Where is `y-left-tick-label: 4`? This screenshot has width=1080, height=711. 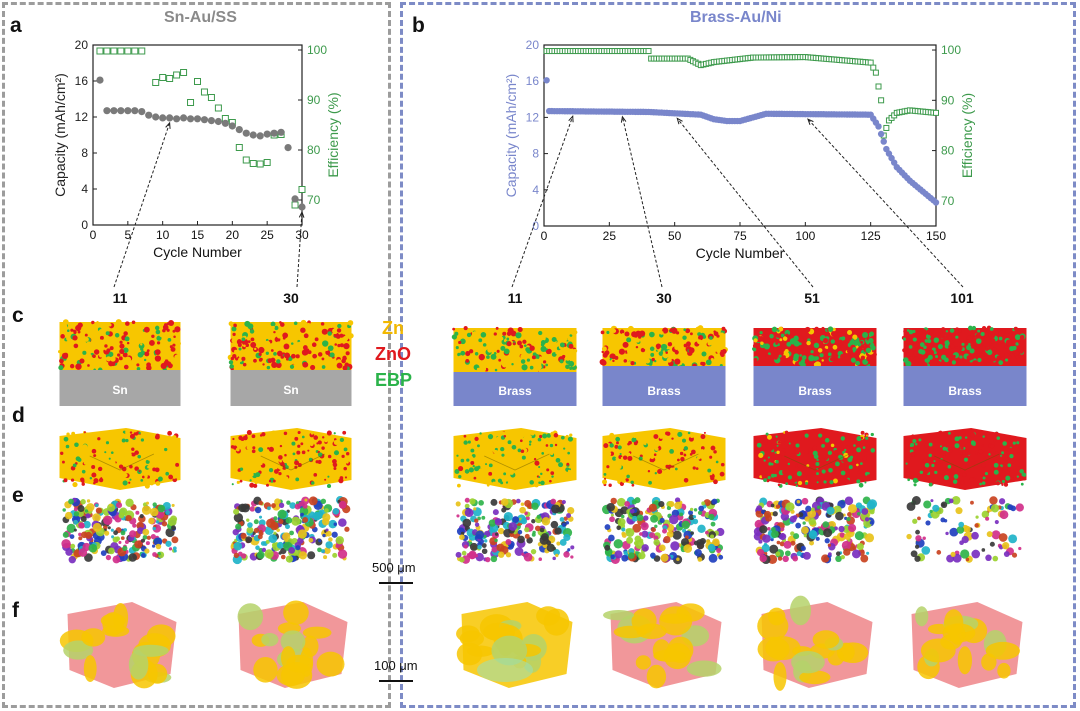 y-left-tick-label: 4 is located at coordinates (84, 189).